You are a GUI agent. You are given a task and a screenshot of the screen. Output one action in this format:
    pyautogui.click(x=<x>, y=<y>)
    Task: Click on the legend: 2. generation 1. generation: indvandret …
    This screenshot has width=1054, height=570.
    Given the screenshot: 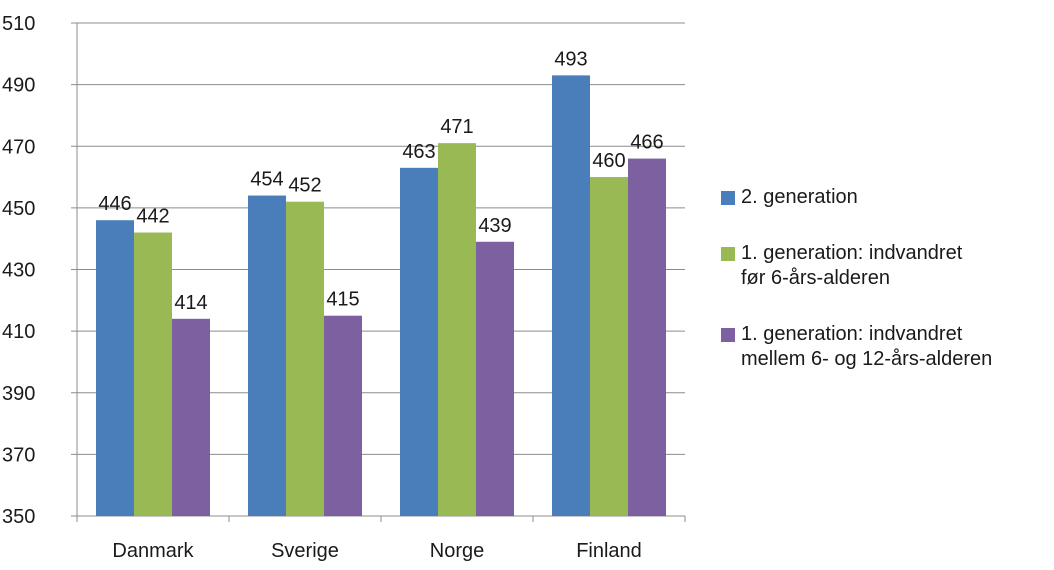 What is the action you would take?
    pyautogui.click(x=886, y=278)
    